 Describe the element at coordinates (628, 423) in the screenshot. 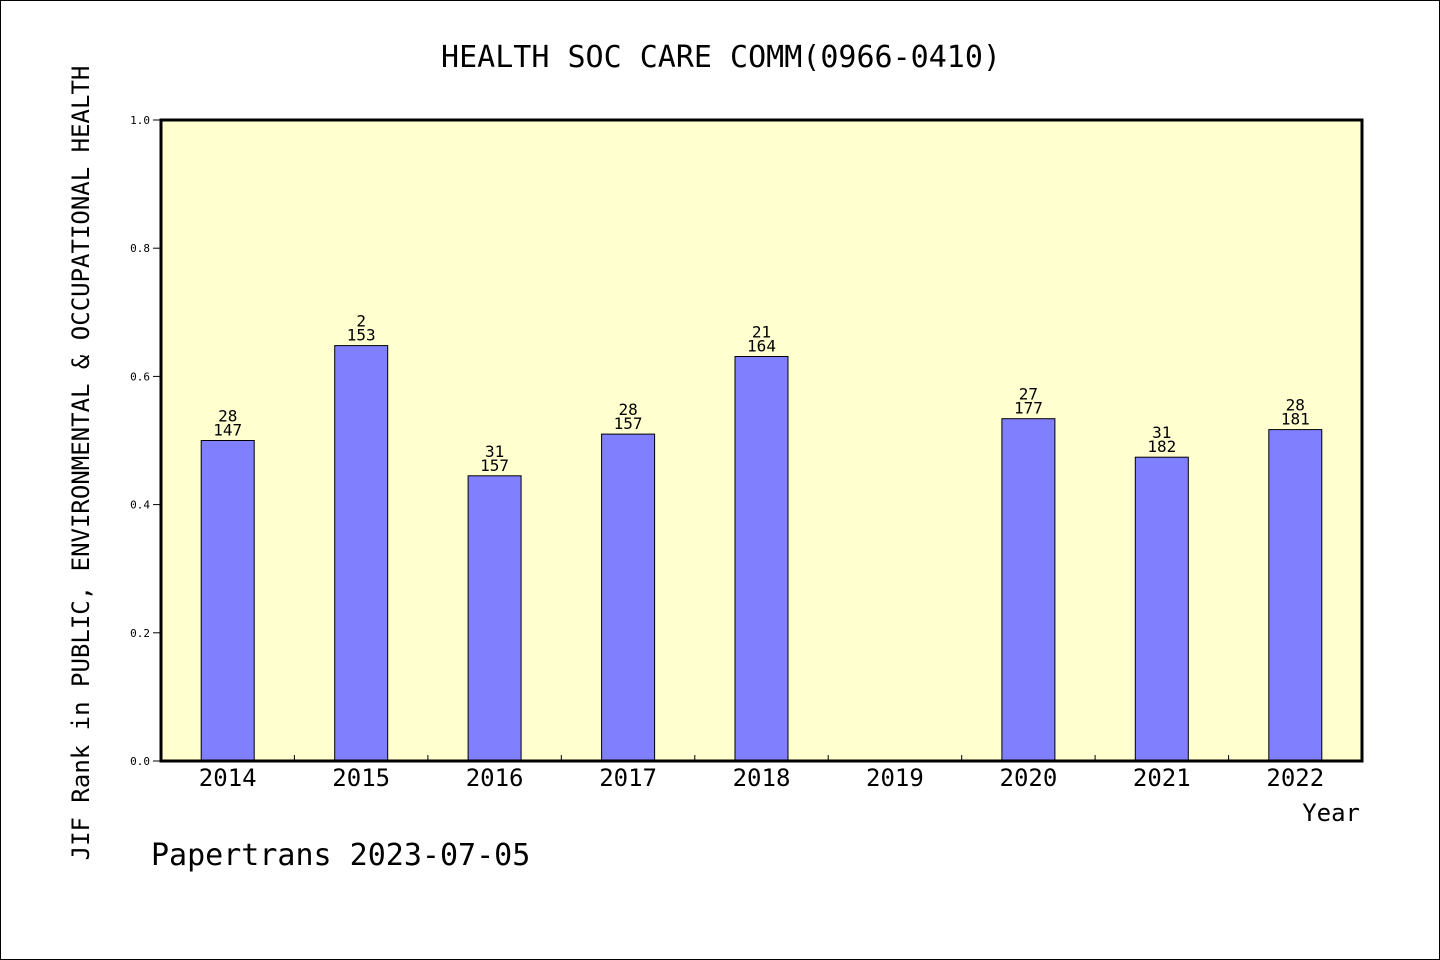

I see `bar-total-label-2017: 157` at that location.